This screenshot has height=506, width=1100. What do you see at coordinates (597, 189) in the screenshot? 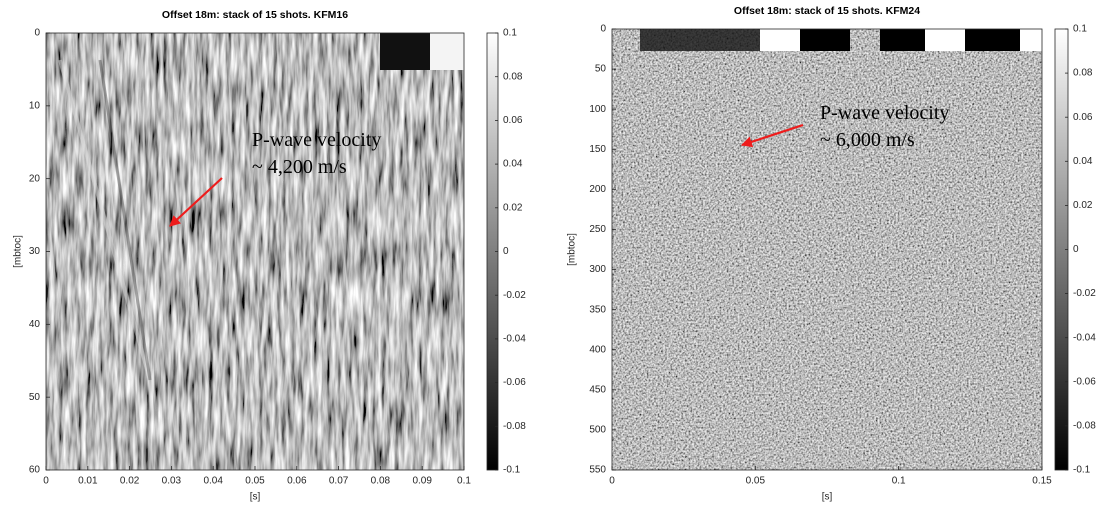
I see `y-tick-label: 200` at bounding box center [597, 189].